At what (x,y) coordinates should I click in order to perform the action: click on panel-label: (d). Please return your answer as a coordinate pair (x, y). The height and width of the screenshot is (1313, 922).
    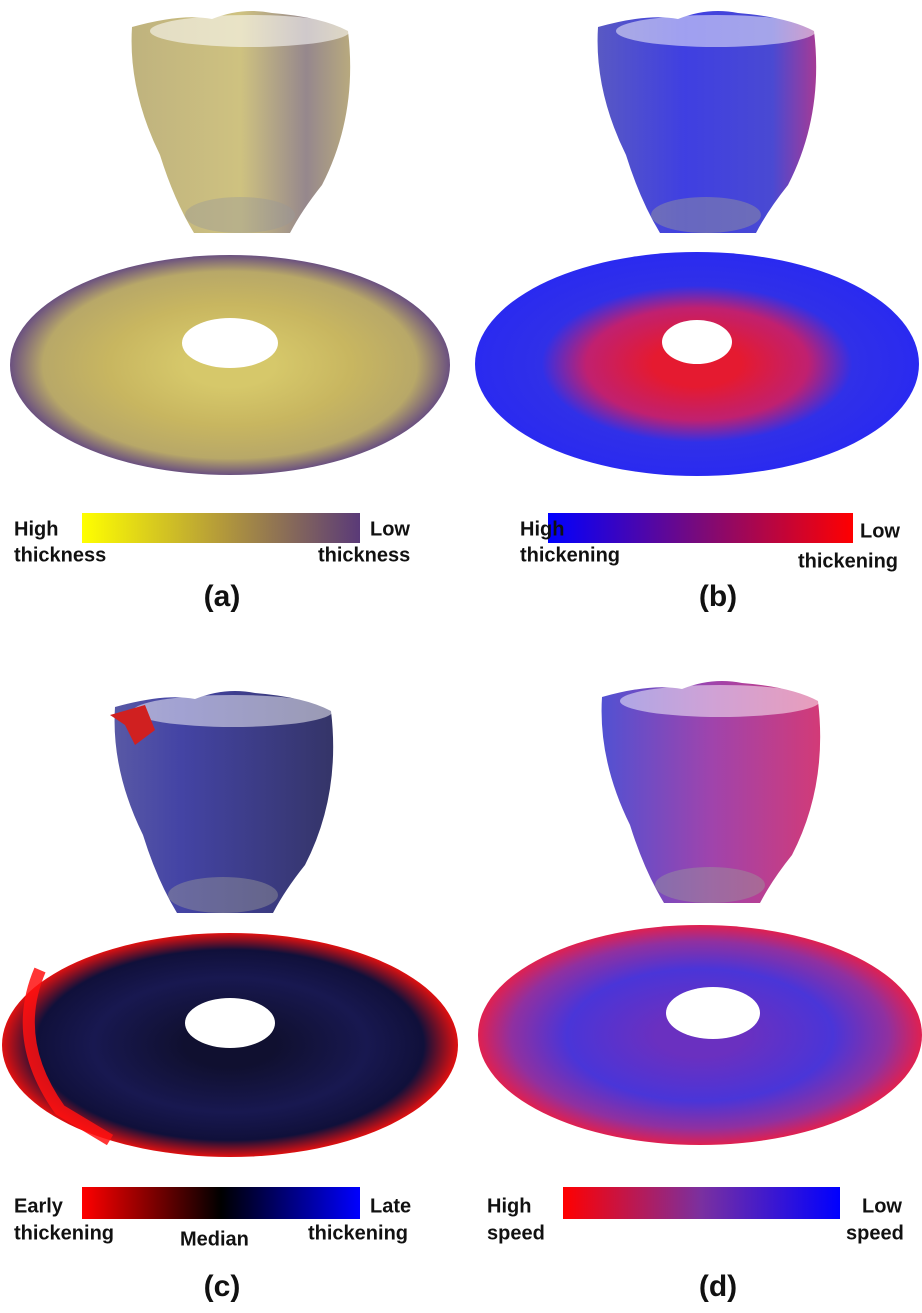
    Looking at the image, I should click on (718, 1286).